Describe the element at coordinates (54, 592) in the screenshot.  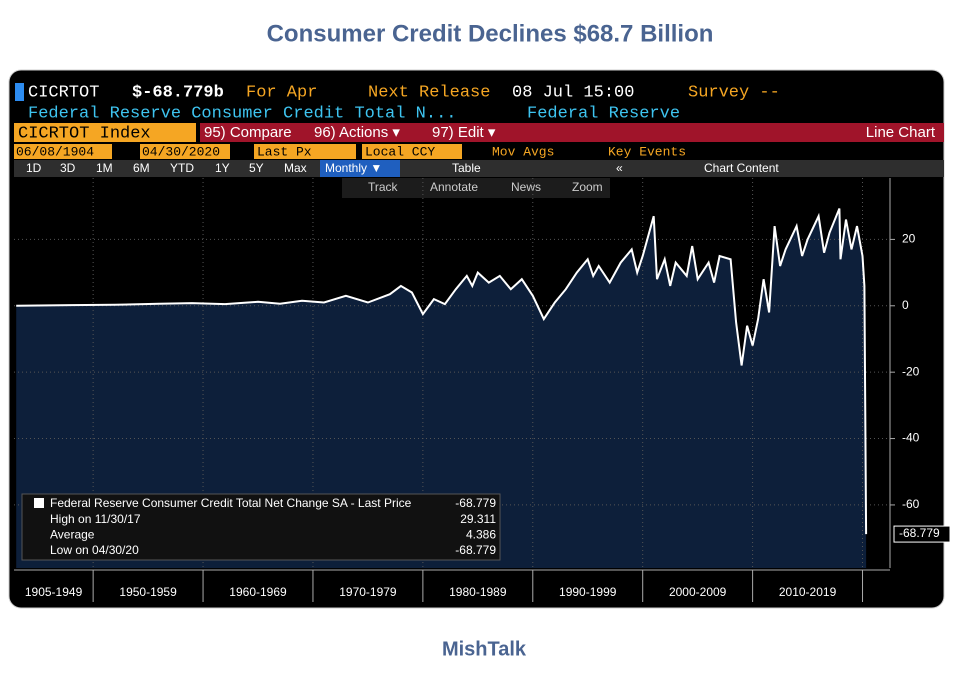
I see `x-band-label: 1905-1949` at that location.